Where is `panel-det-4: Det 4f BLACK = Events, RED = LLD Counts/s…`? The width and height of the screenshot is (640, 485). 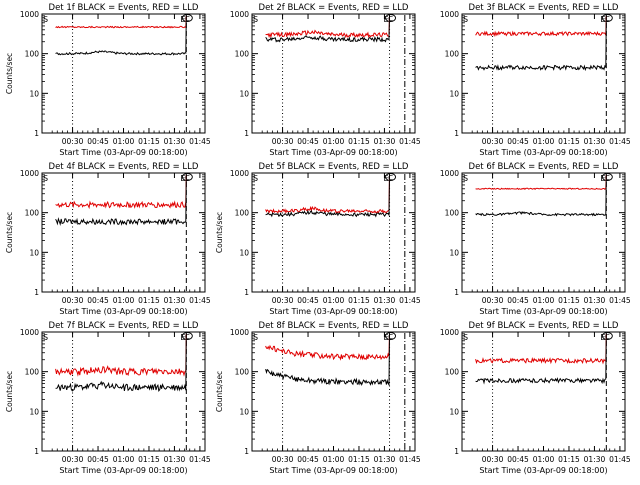 panel-det-4: Det 4f BLACK = Events, RED = LLD Counts/s… is located at coordinates (108, 239).